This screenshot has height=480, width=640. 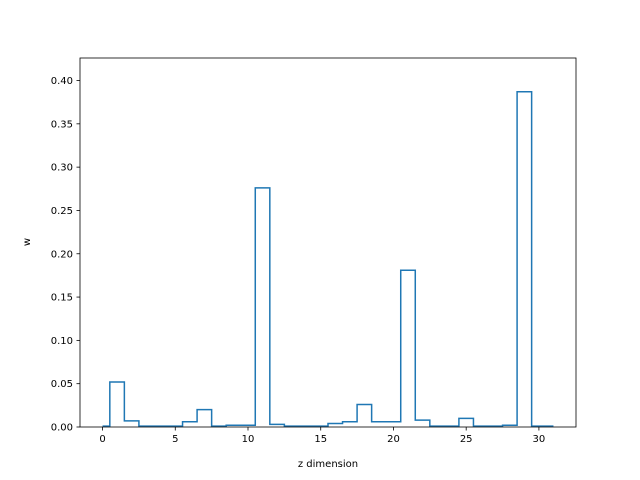 I want to click on x-tick-label: 15, so click(x=320, y=439).